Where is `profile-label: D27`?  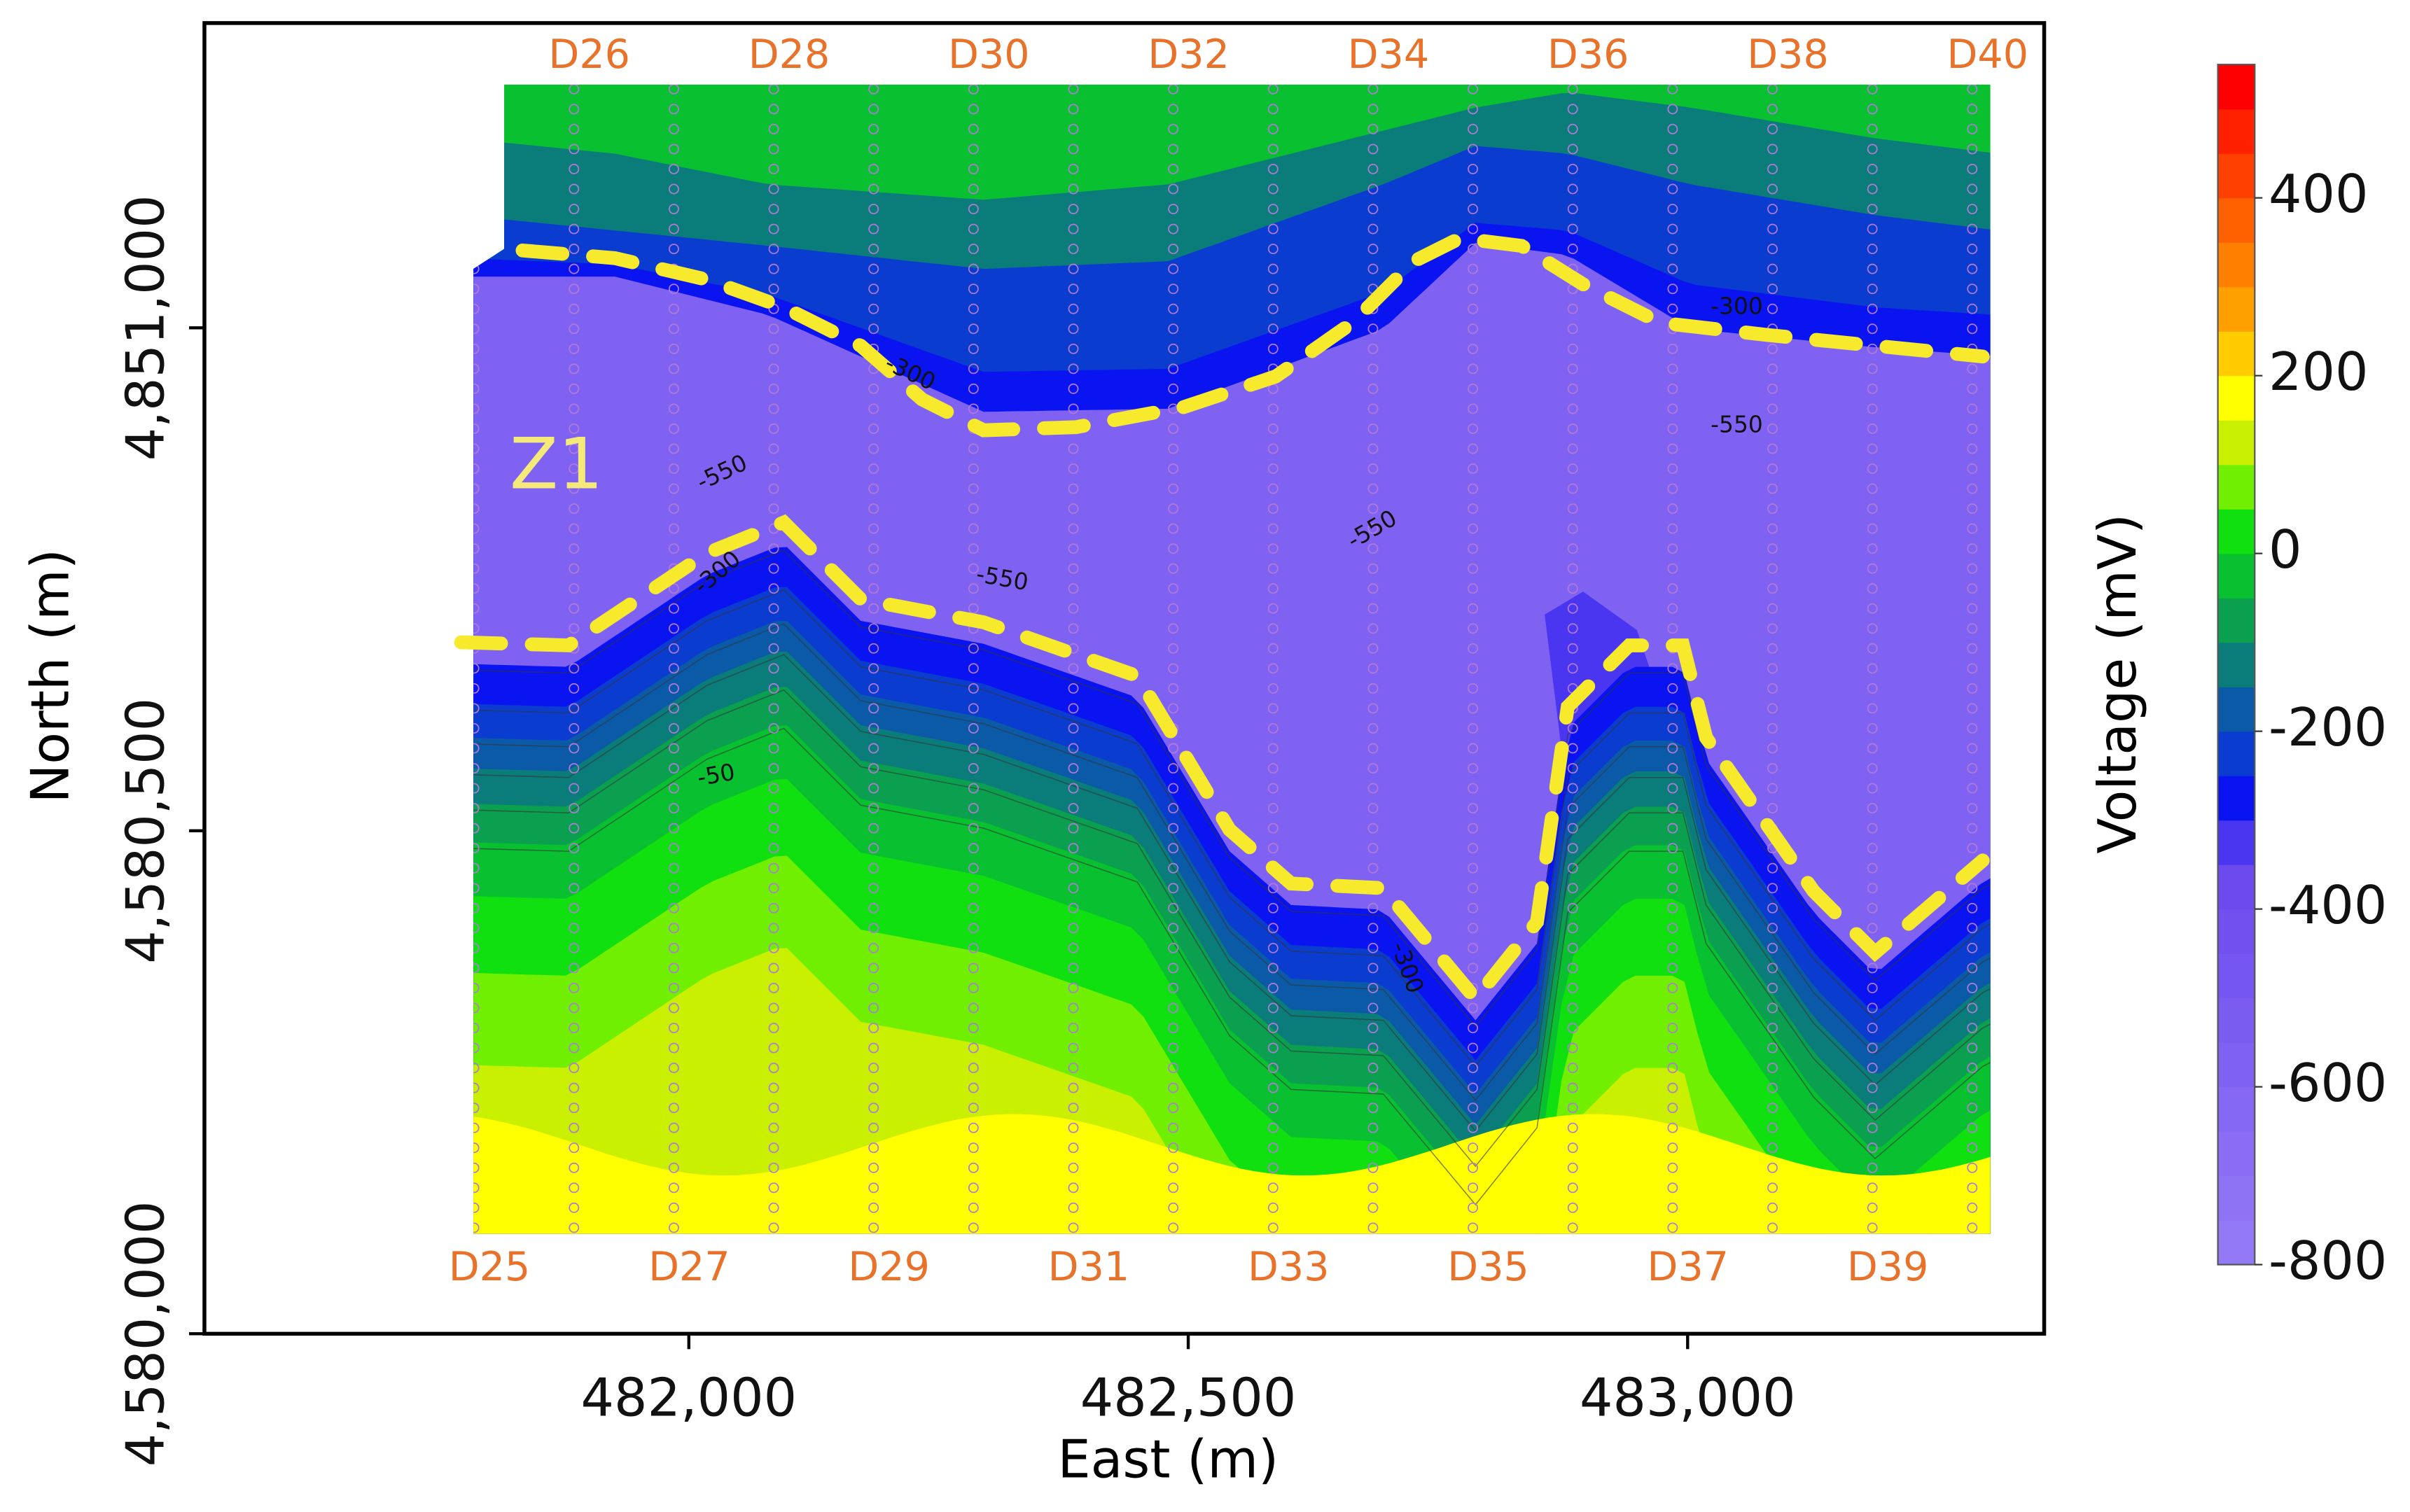 profile-label: D27 is located at coordinates (689, 1267).